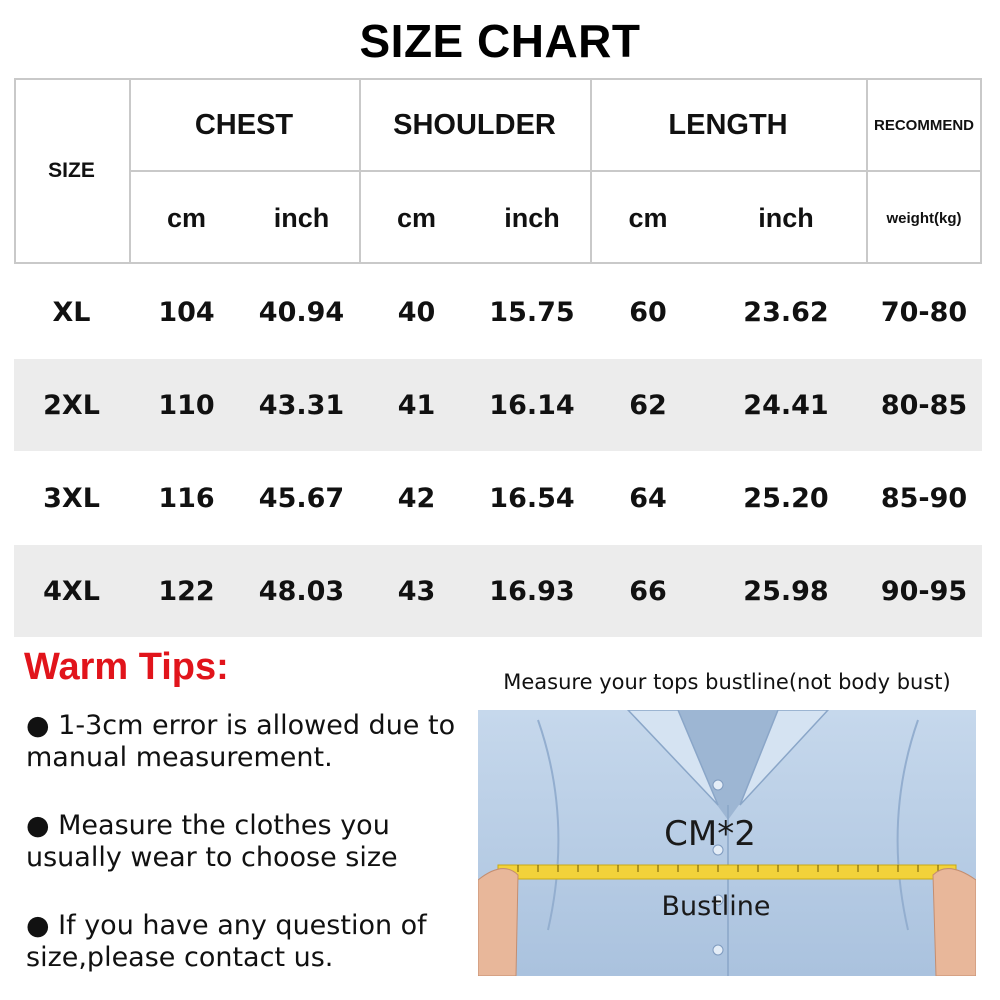 This screenshot has height=1000, width=1000. What do you see at coordinates (532, 591) in the screenshot?
I see `shoulder-inch-cell: 16.93` at bounding box center [532, 591].